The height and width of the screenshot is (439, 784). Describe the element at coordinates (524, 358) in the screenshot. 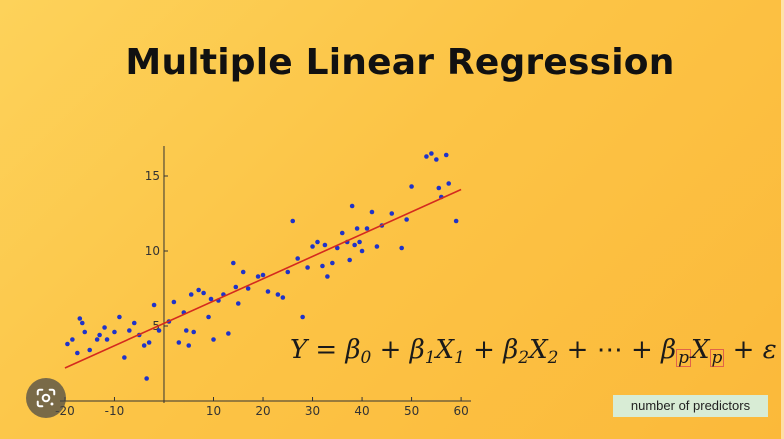

I see `eq-coefficient-subscript: 2` at that location.